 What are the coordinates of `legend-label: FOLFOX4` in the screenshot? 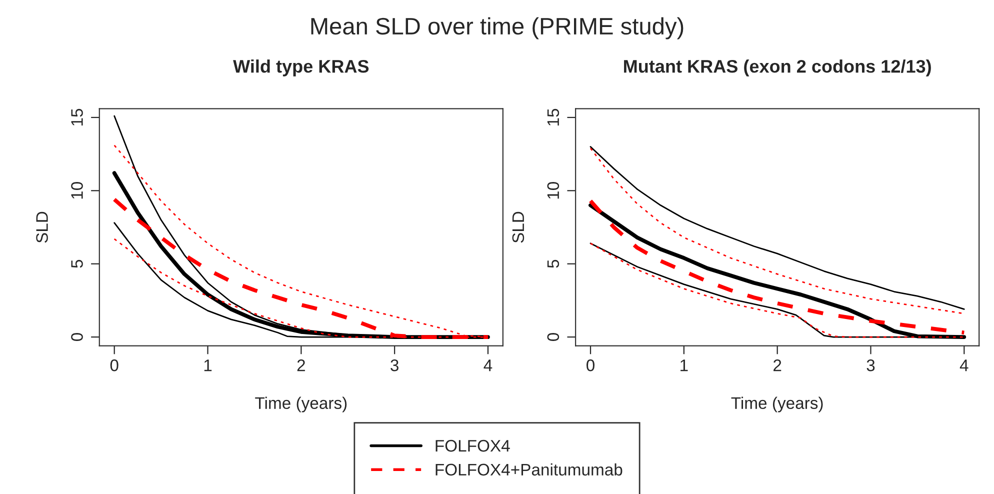 It's located at (473, 446).